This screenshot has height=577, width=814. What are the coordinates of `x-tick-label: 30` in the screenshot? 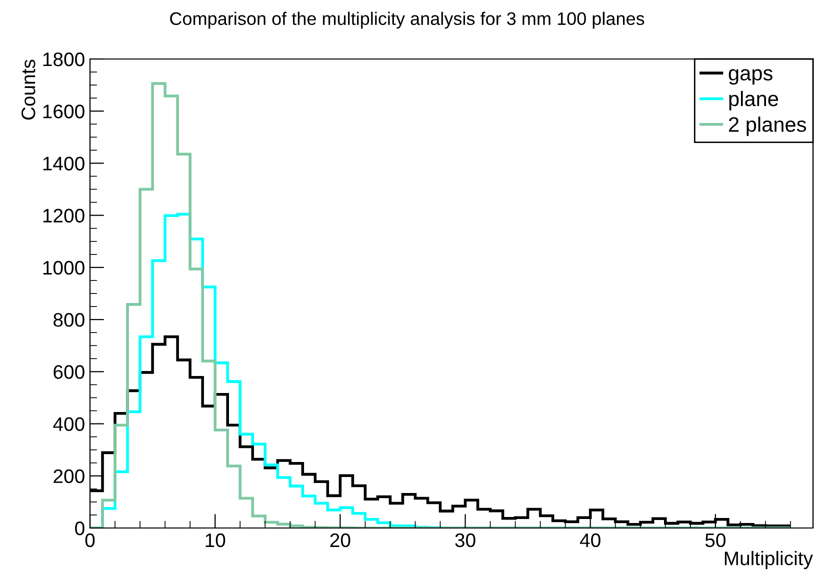 It's located at (465, 540).